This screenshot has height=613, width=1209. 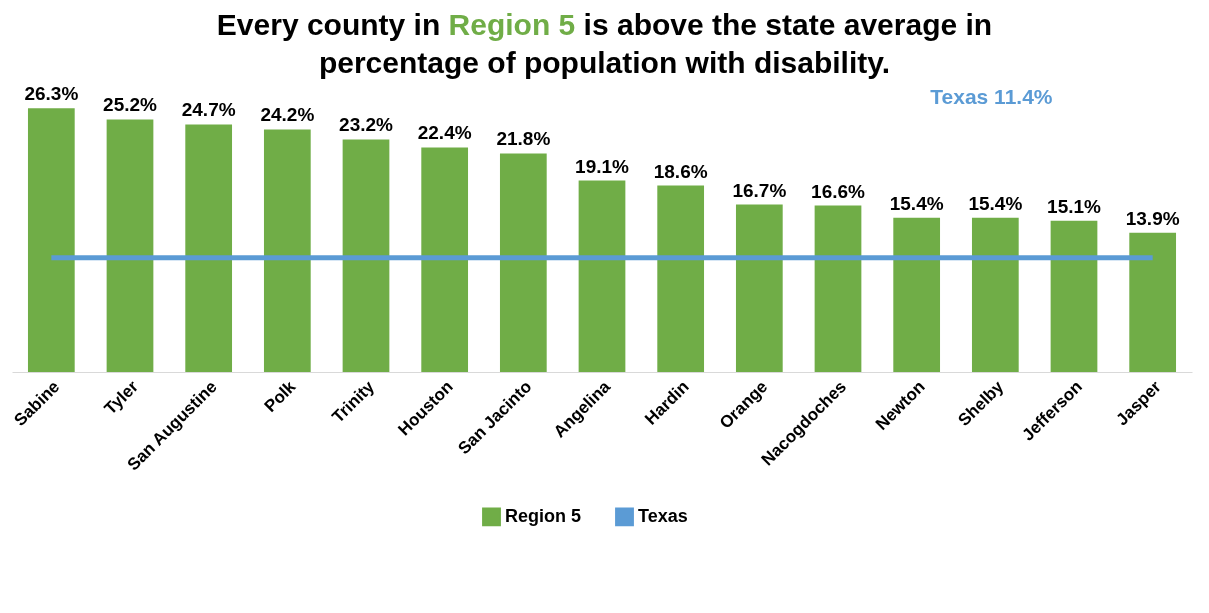 I want to click on data-label: 22.4%, so click(x=444, y=133).